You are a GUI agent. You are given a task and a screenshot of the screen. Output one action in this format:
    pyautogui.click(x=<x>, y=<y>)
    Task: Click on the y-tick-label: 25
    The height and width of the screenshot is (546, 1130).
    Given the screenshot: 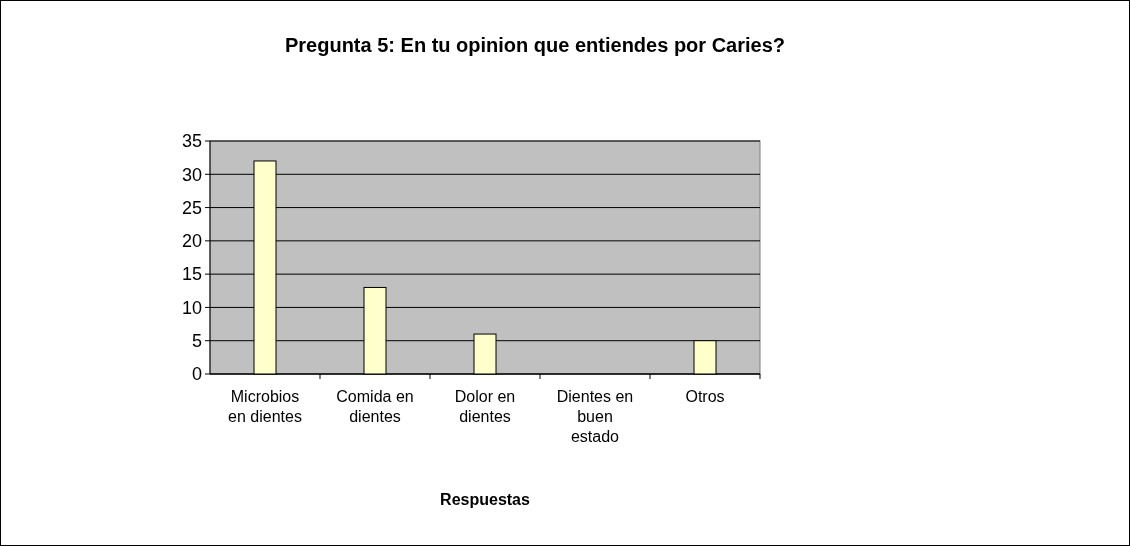 What is the action you would take?
    pyautogui.click(x=191, y=207)
    